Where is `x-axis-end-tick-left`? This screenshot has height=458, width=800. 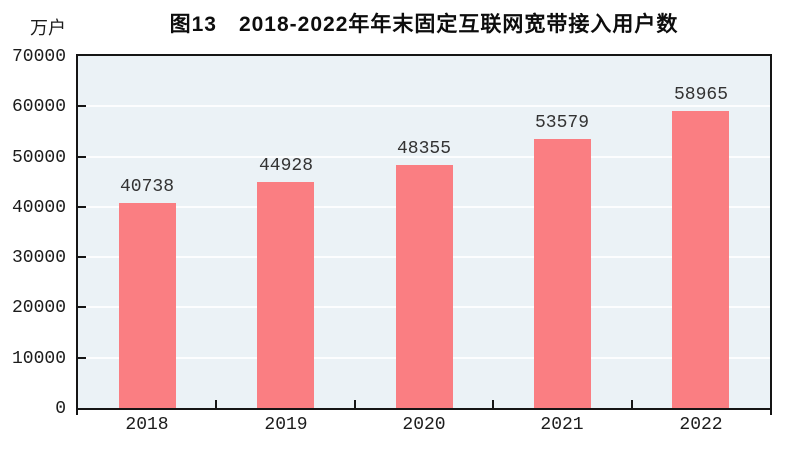
x-axis-end-tick-left is located at coordinates (77, 412).